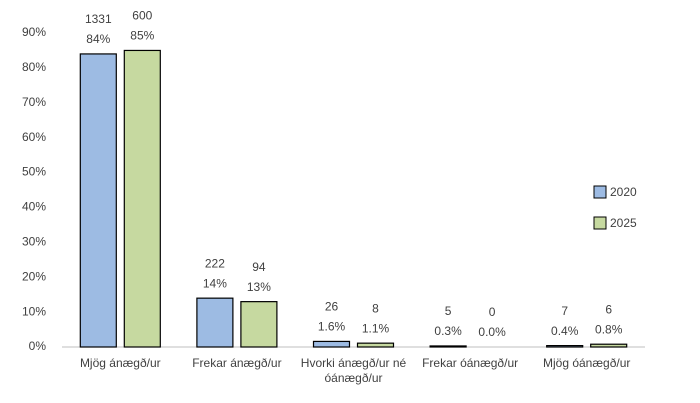 Image resolution: width=700 pixels, height=403 pixels. What do you see at coordinates (142, 36) in the screenshot?
I see `value-label: 85%` at bounding box center [142, 36].